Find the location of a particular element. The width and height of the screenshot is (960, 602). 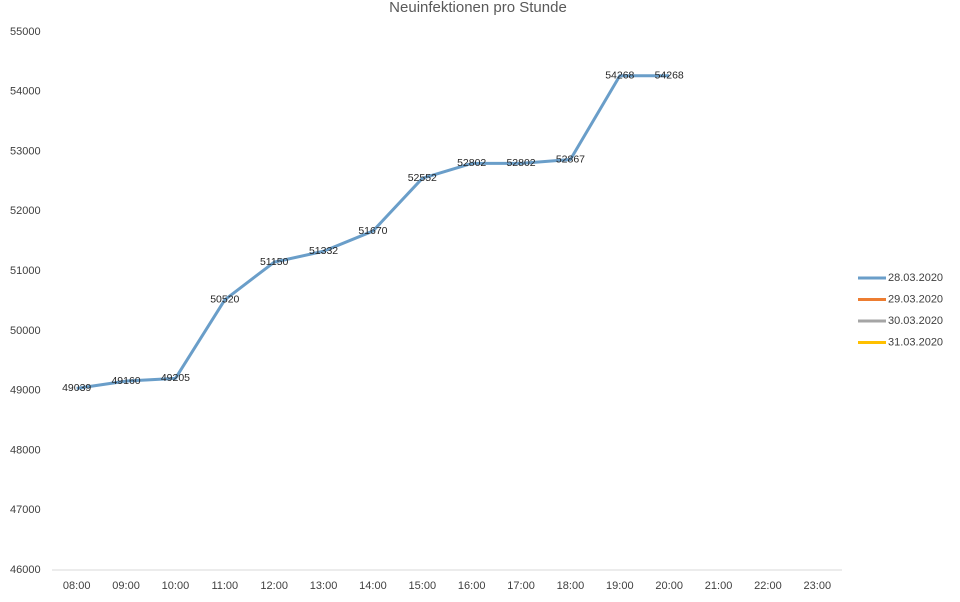

legend-label: 30.03.2020 is located at coordinates (915, 321).